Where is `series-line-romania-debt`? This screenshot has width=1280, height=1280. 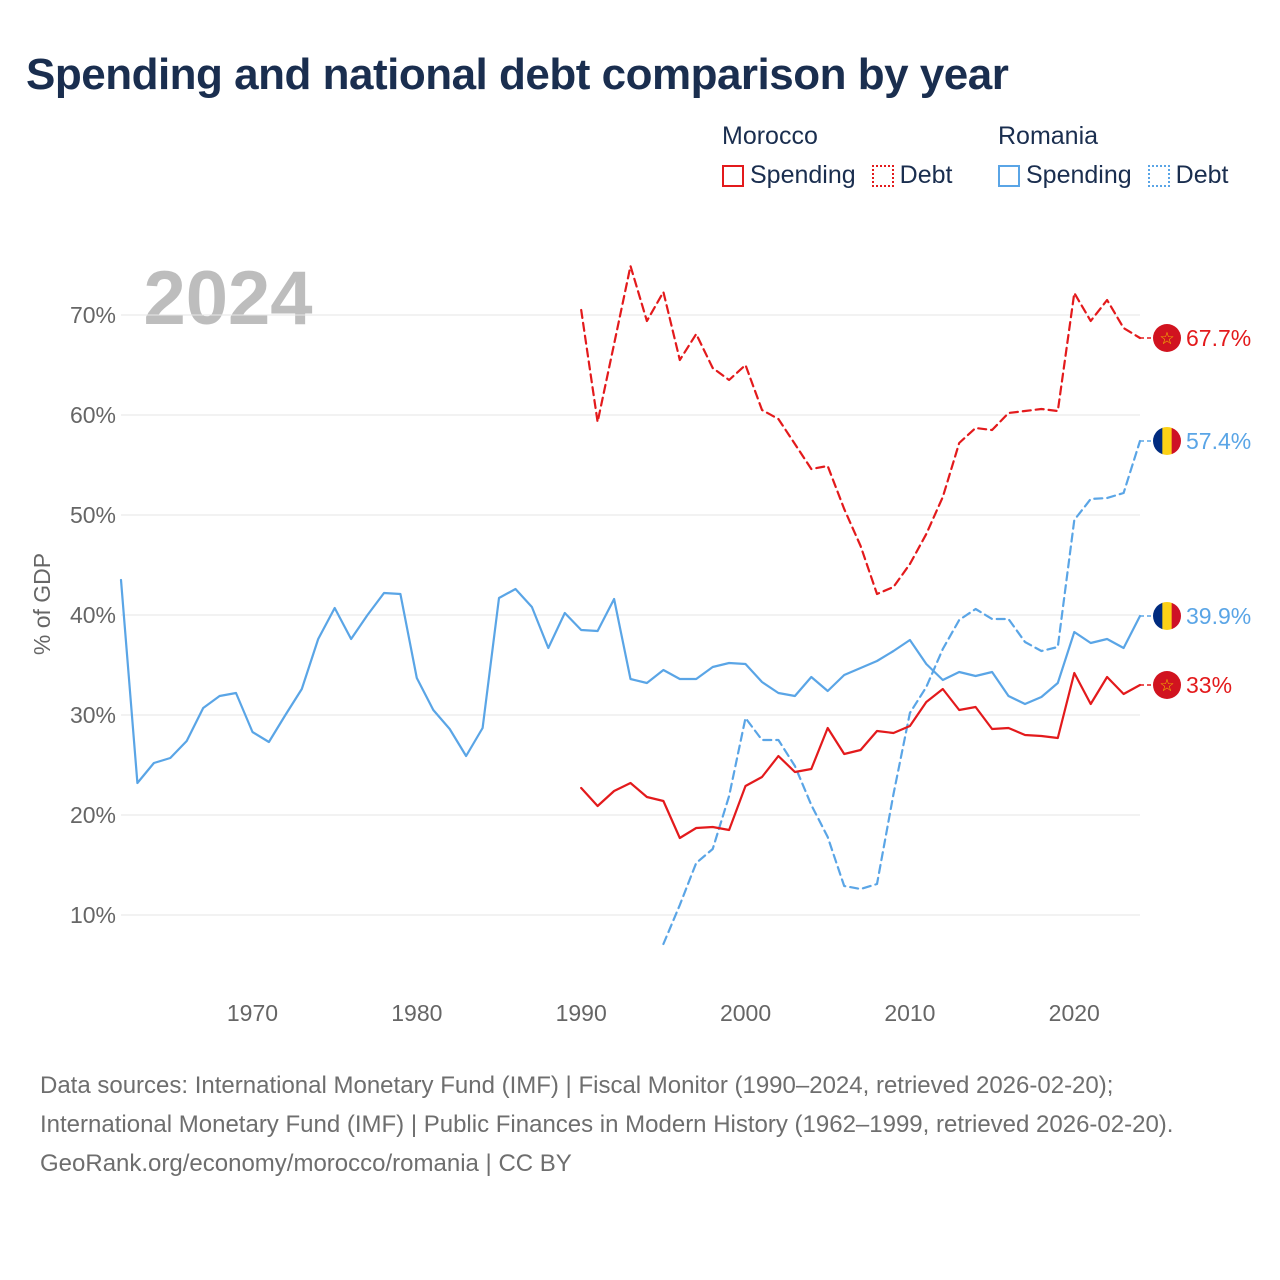 series-line-romania-debt is located at coordinates (902, 692).